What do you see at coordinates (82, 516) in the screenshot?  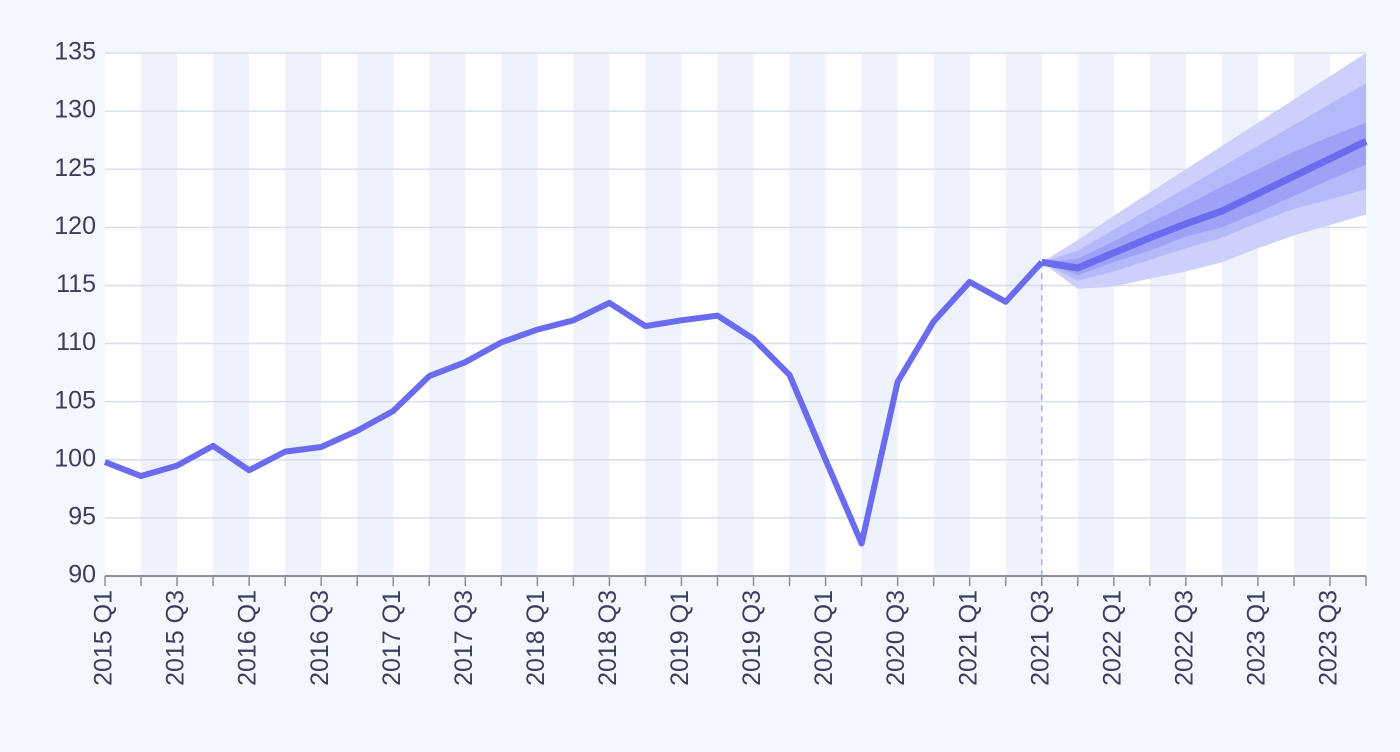 I see `y-tick-label: 95` at bounding box center [82, 516].